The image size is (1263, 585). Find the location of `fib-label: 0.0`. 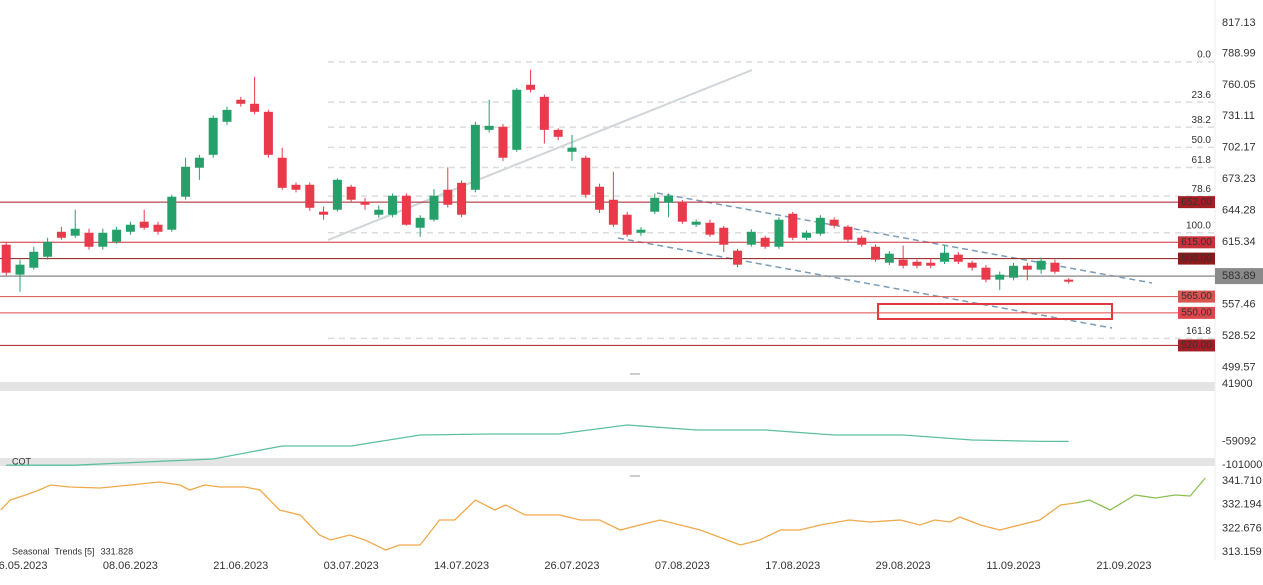

fib-label: 0.0 is located at coordinates (1204, 55).